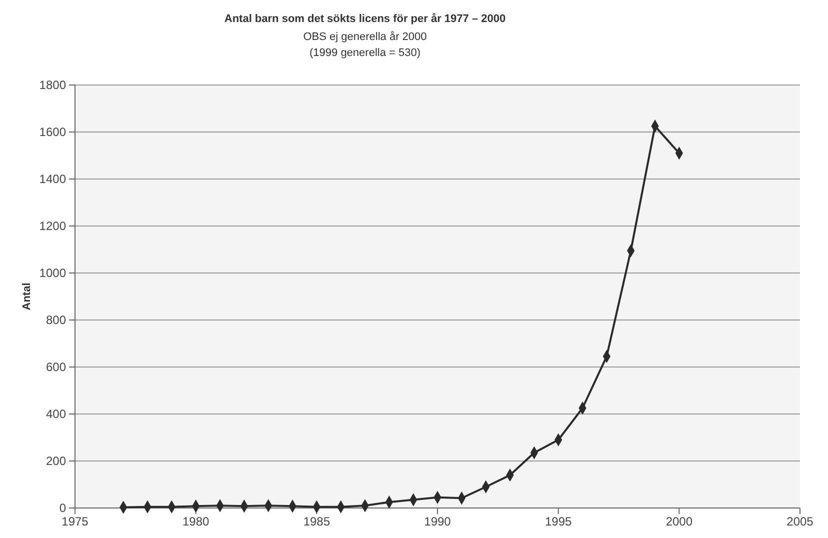  Describe the element at coordinates (56, 413) in the screenshot. I see `y-tick-label: 400` at that location.